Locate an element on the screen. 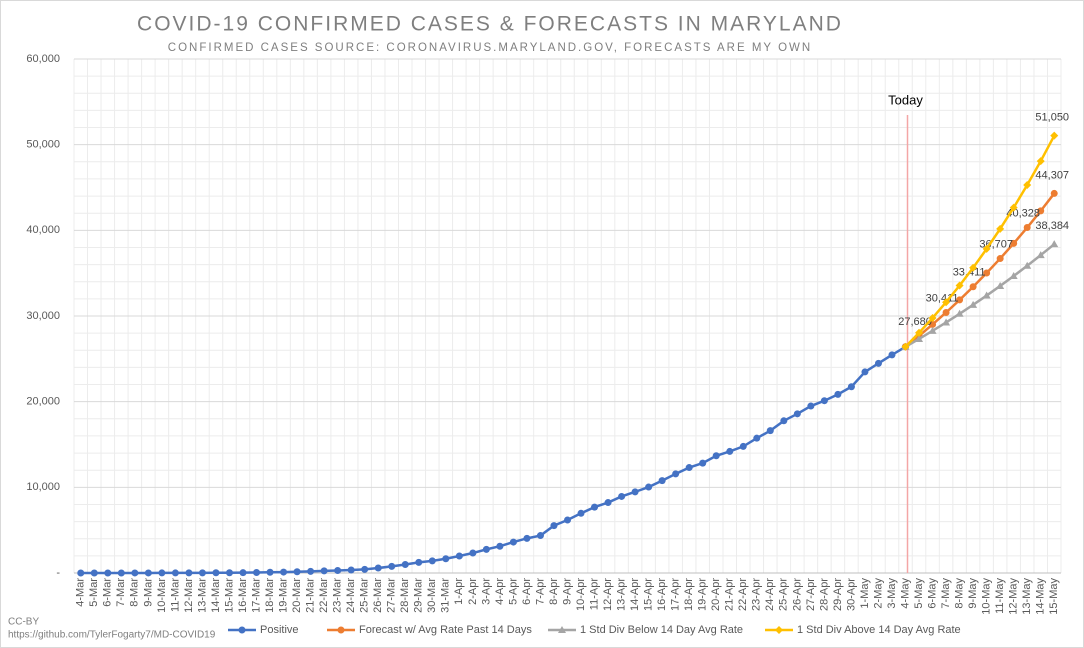  x-tick-label: 11-Mar is located at coordinates (175, 595).